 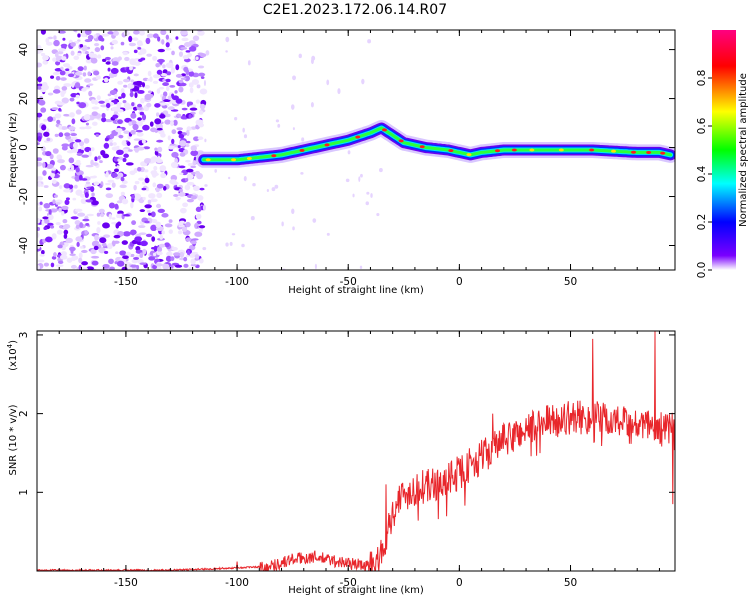 What do you see at coordinates (459, 282) in the screenshot?
I see `x-tick-label: 0` at bounding box center [459, 282].